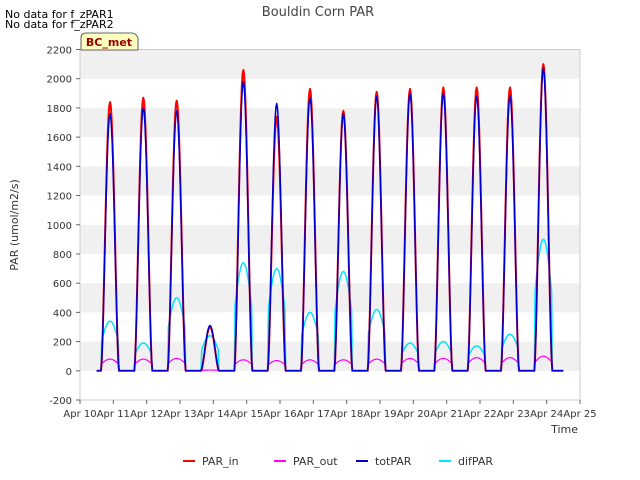  Describe the element at coordinates (475, 461) in the screenshot. I see `legend-label: difPAR` at that location.